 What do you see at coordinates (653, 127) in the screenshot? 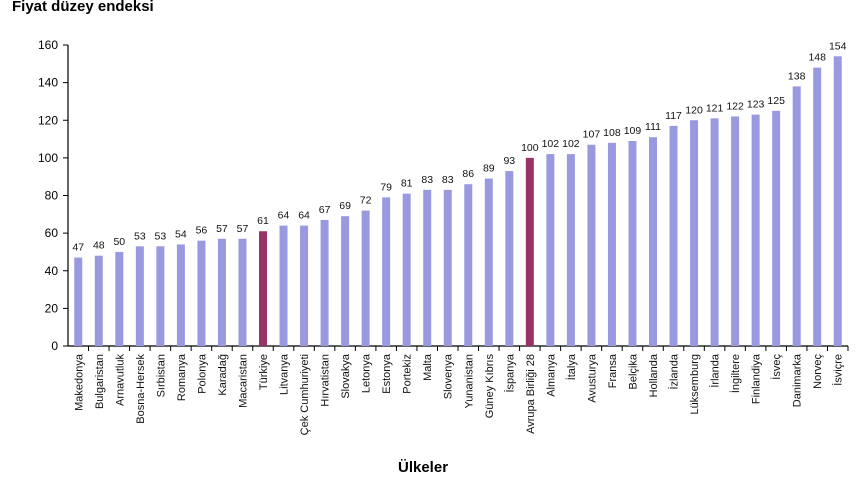
I see `data-label: 111` at bounding box center [653, 127].